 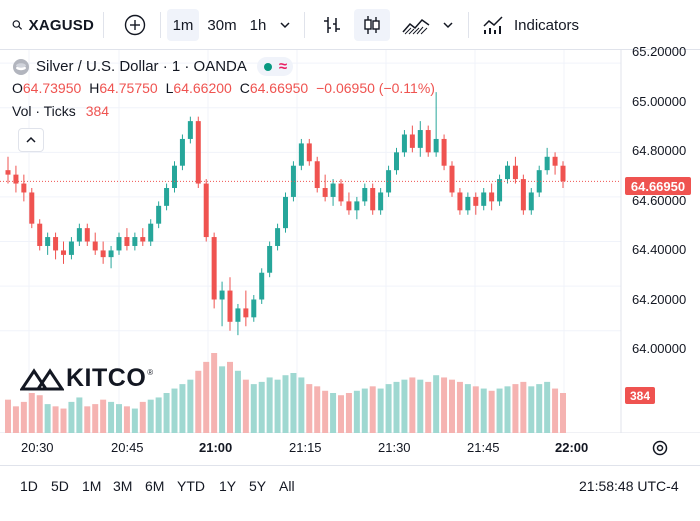 I want to click on range-3m-button: 3M, so click(x=123, y=486).